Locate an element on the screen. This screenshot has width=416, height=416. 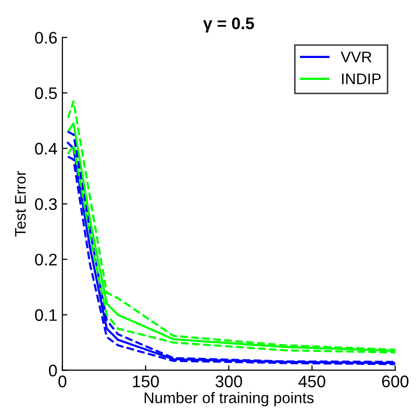
y-axis-title: Test Error is located at coordinates (20, 203).